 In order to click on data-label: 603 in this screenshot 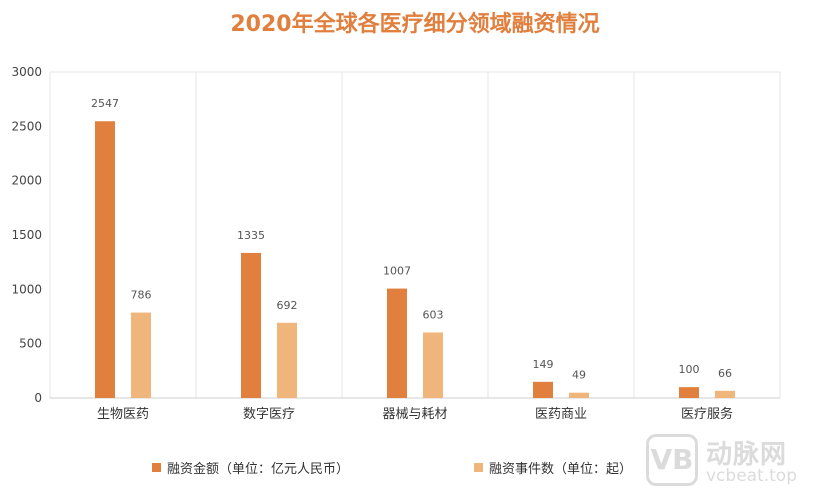, I will do `click(433, 314)`.